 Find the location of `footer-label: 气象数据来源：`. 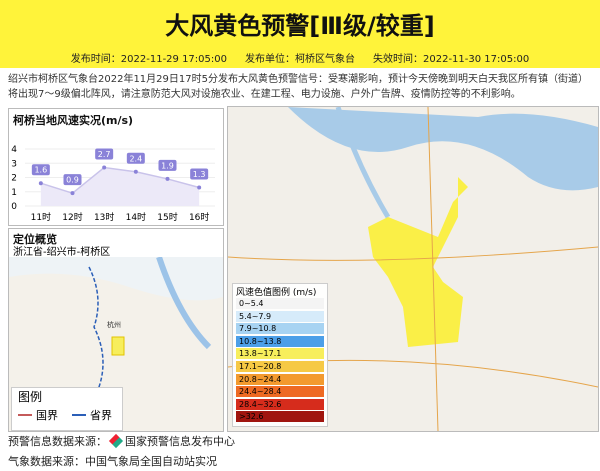

footer-label: 气象数据来源： is located at coordinates (46, 461).